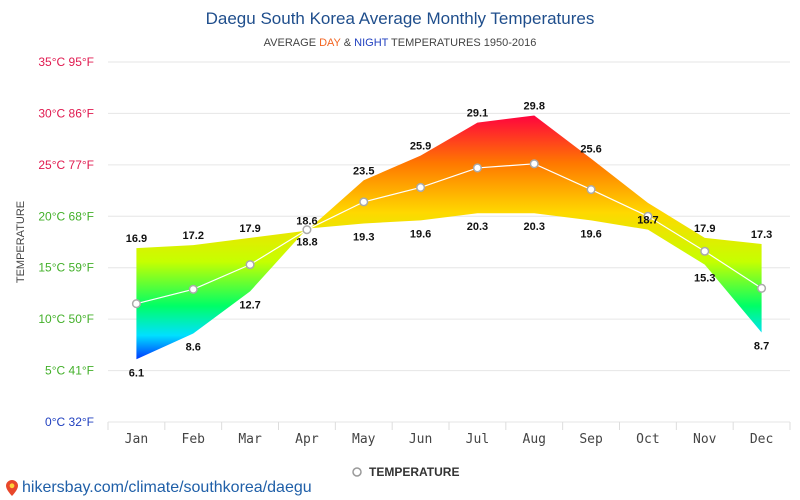 Image resolution: width=800 pixels, height=500 pixels. Describe the element at coordinates (761, 235) in the screenshot. I see `data-label: 17.3` at that location.